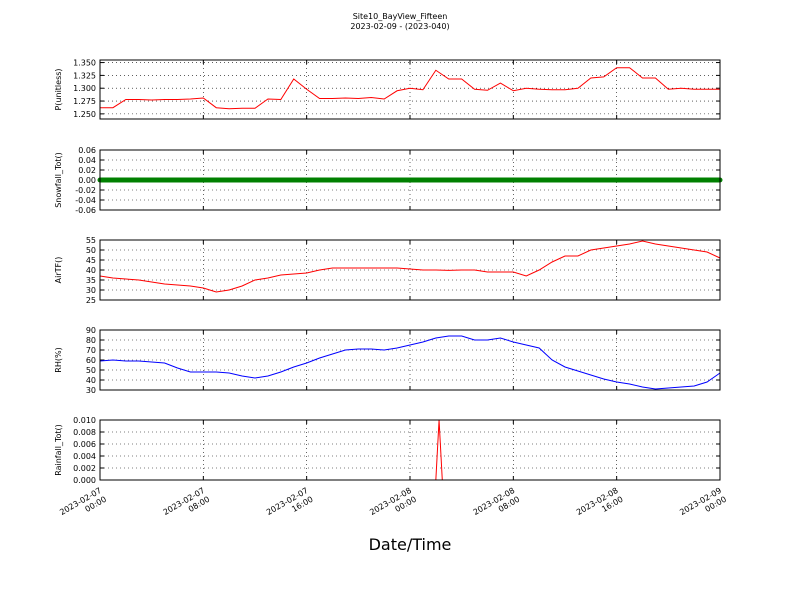 Image resolution: width=800 pixels, height=600 pixels. What do you see at coordinates (84, 88) in the screenshot?
I see `y-tick-label: 1.300` at bounding box center [84, 88].